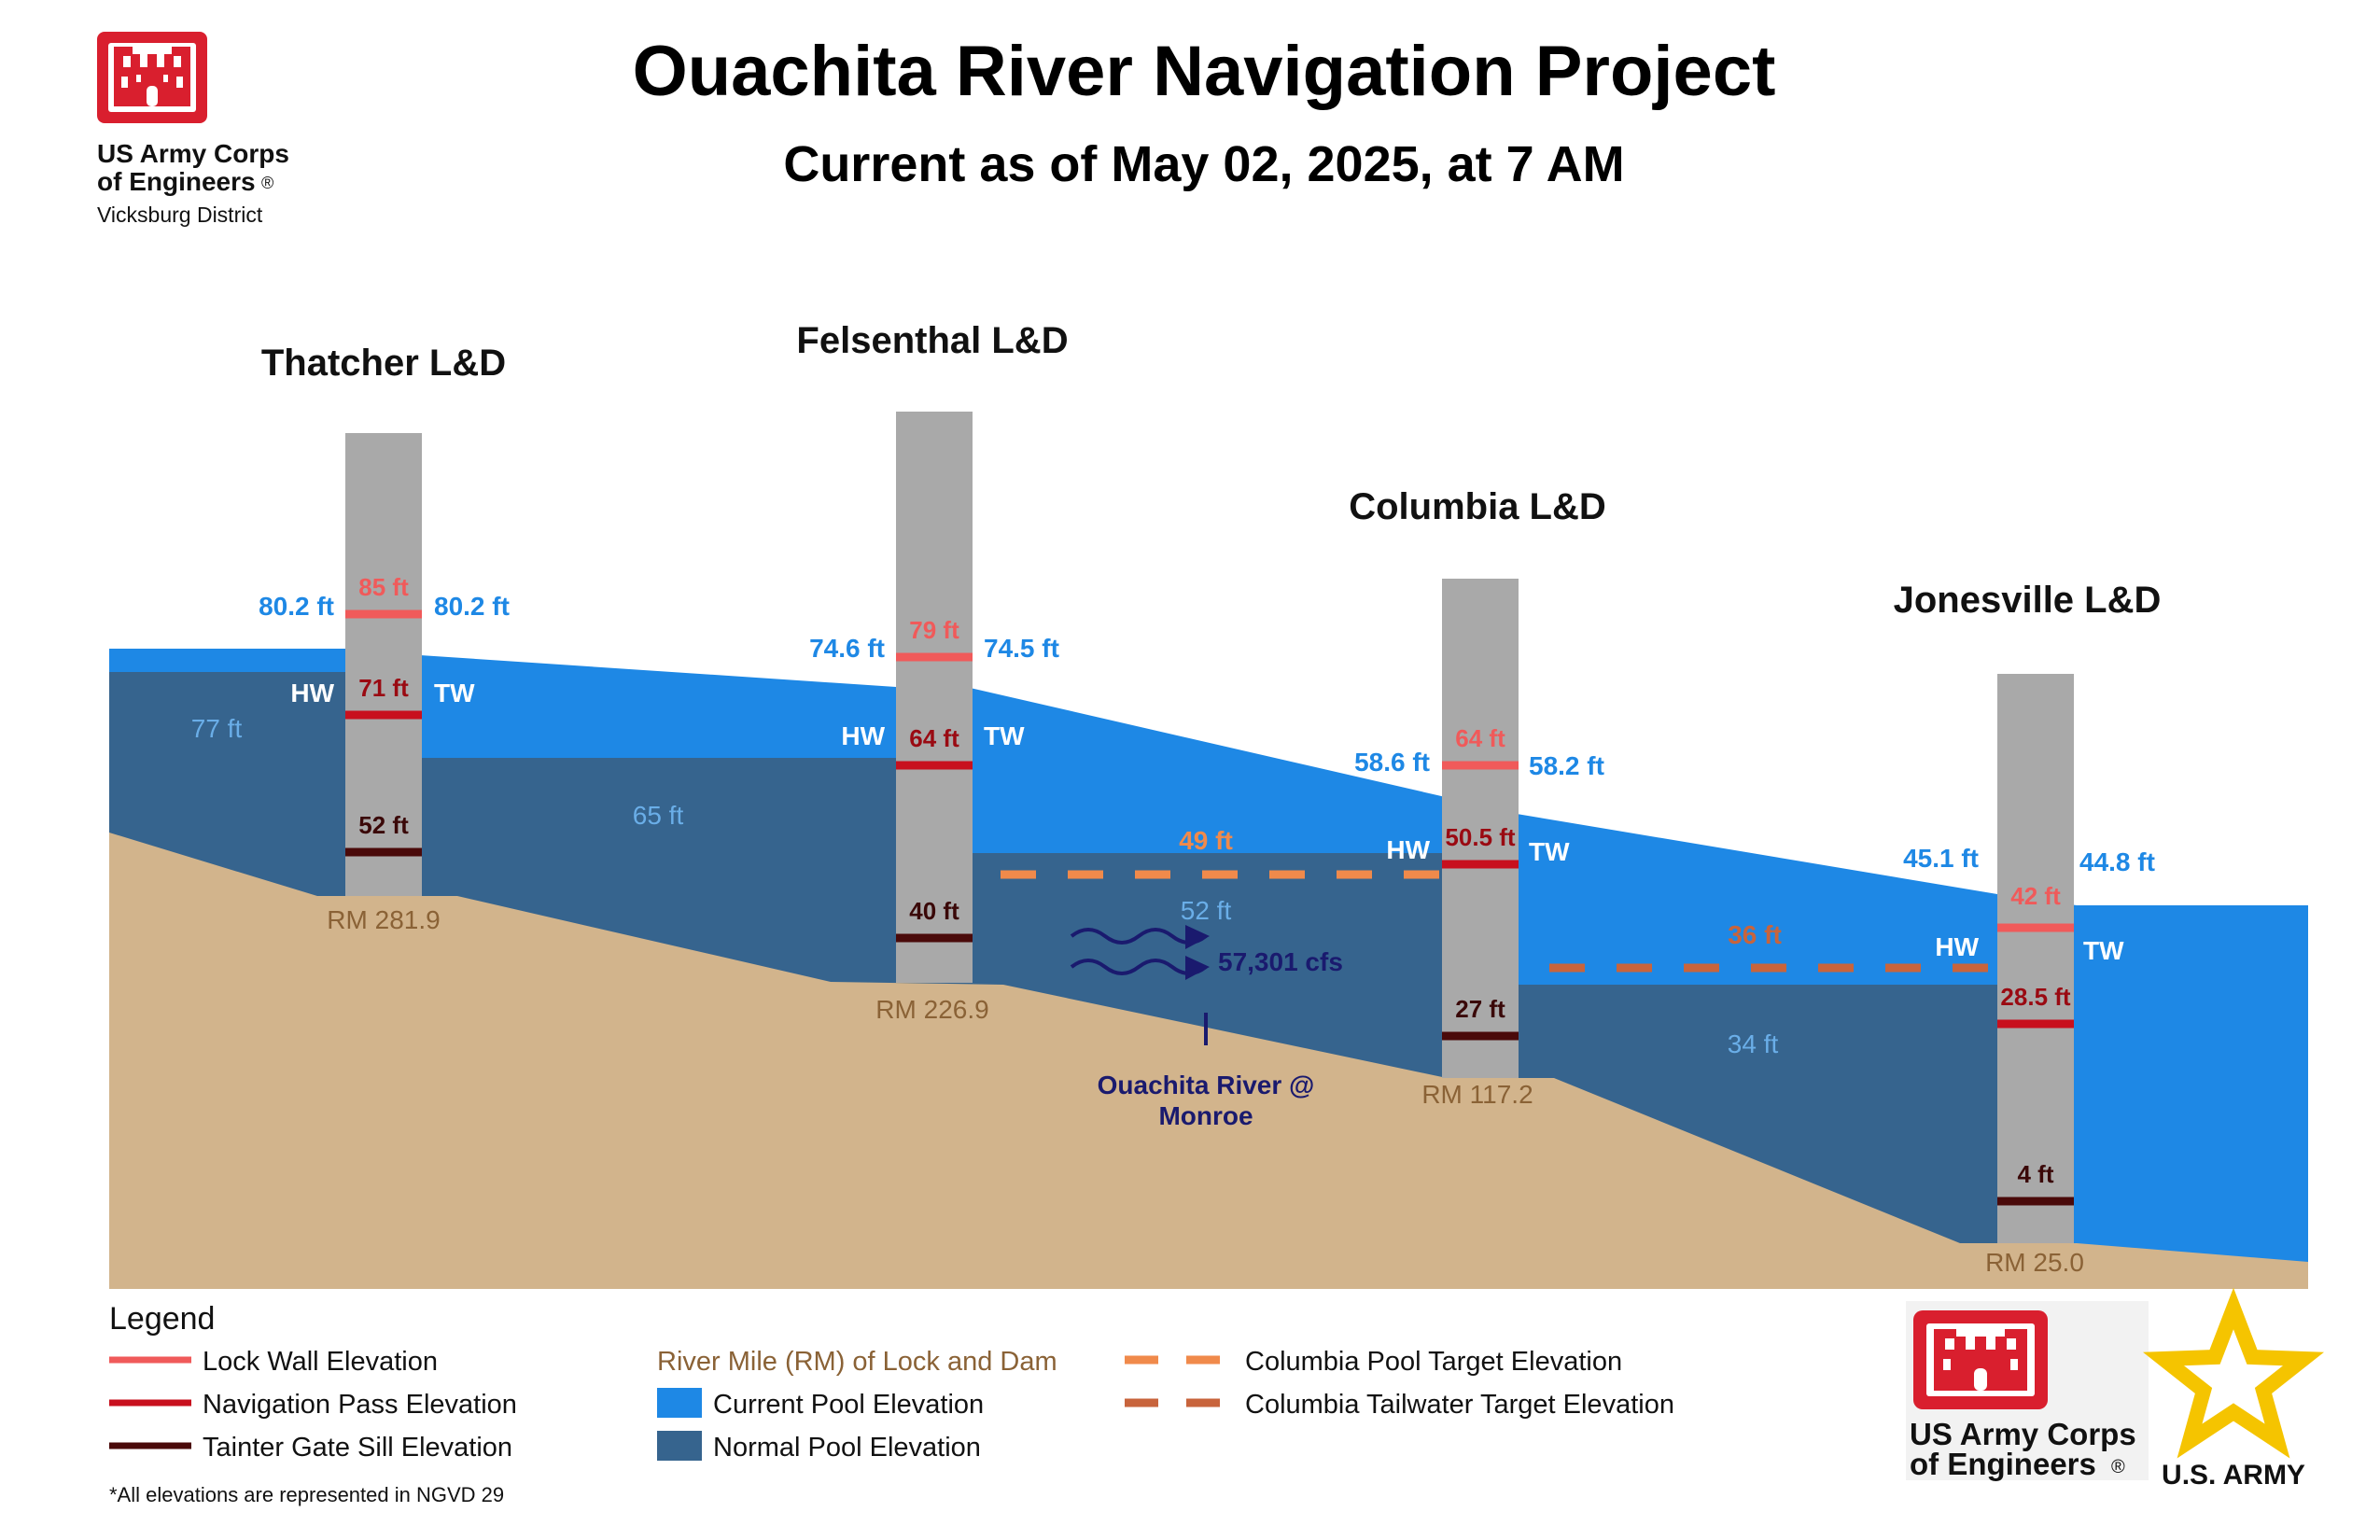 The width and height of the screenshot is (2380, 1540). What do you see at coordinates (1755, 934) in the screenshot?
I see `columbia-tailwater-target-value: 36 ft` at bounding box center [1755, 934].